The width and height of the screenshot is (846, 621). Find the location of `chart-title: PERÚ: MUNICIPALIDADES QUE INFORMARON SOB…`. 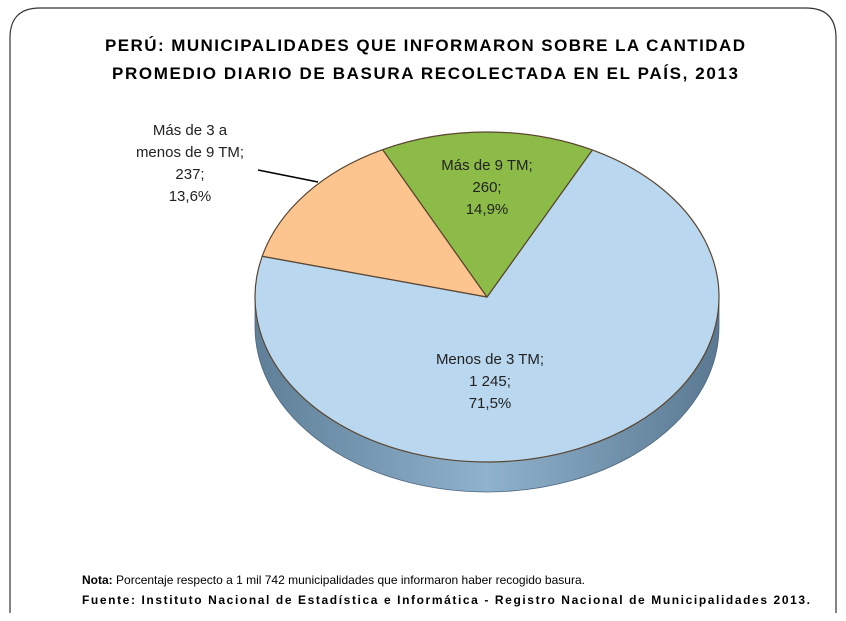

chart-title: PERÚ: MUNICIPALIDADES QUE INFORMARON SOB… is located at coordinates (425, 45).